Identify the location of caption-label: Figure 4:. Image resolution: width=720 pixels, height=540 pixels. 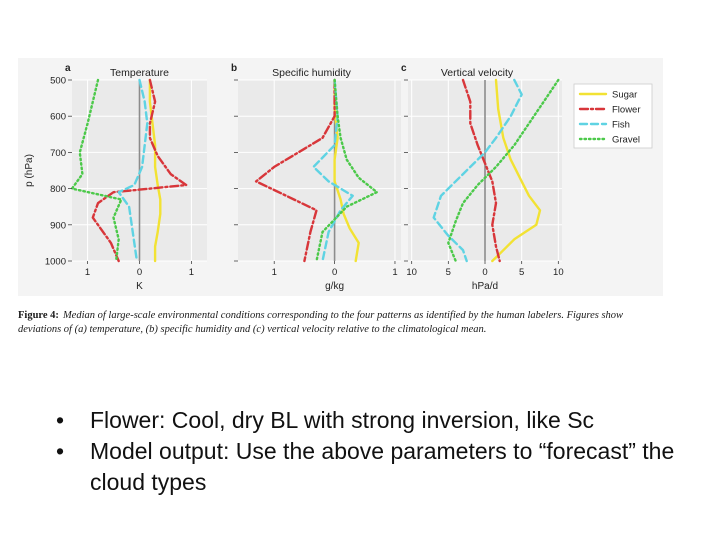
(38, 315).